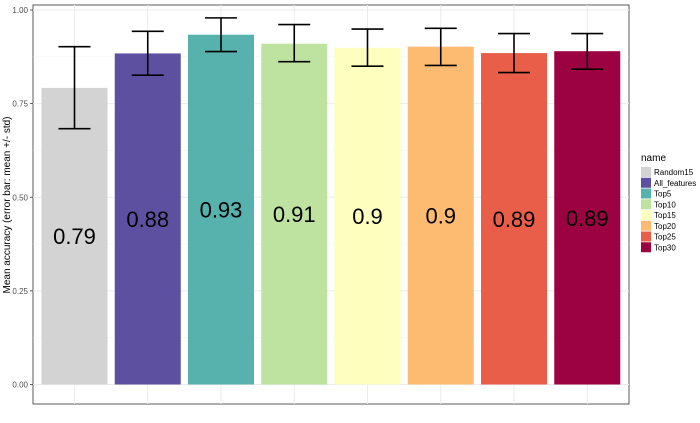 The height and width of the screenshot is (423, 700). Describe the element at coordinates (20, 291) in the screenshot. I see `y-tick-label: 0.25` at that location.